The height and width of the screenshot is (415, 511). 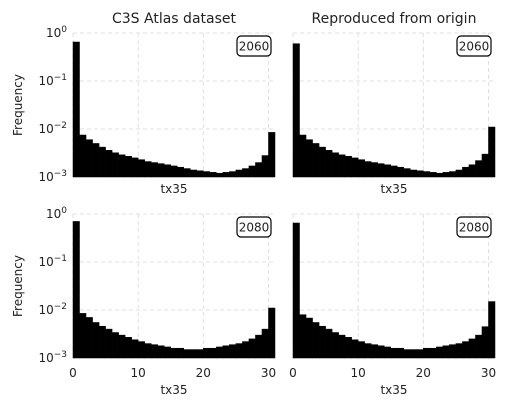 I want to click on year-badge, so click(x=474, y=227).